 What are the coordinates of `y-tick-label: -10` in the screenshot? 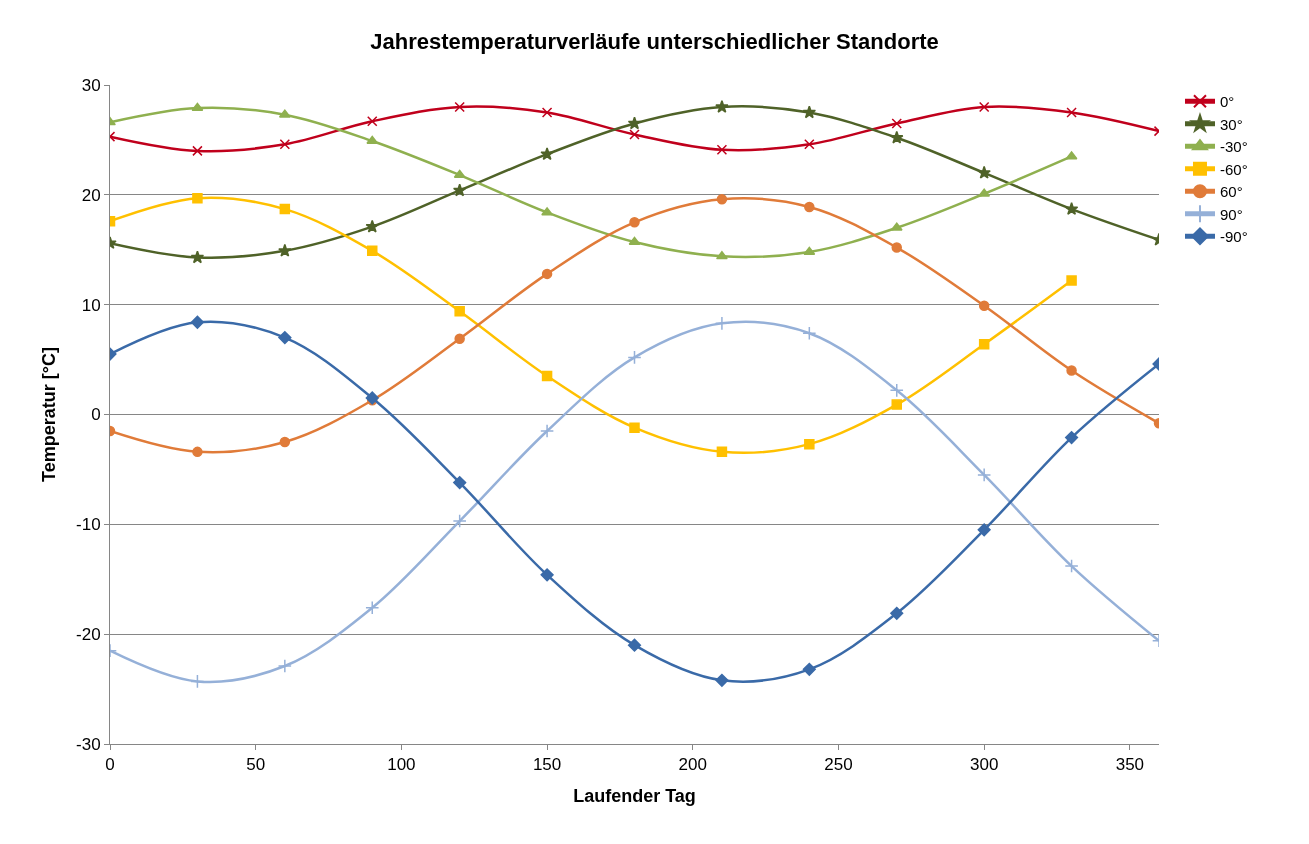 It's located at (88, 525).